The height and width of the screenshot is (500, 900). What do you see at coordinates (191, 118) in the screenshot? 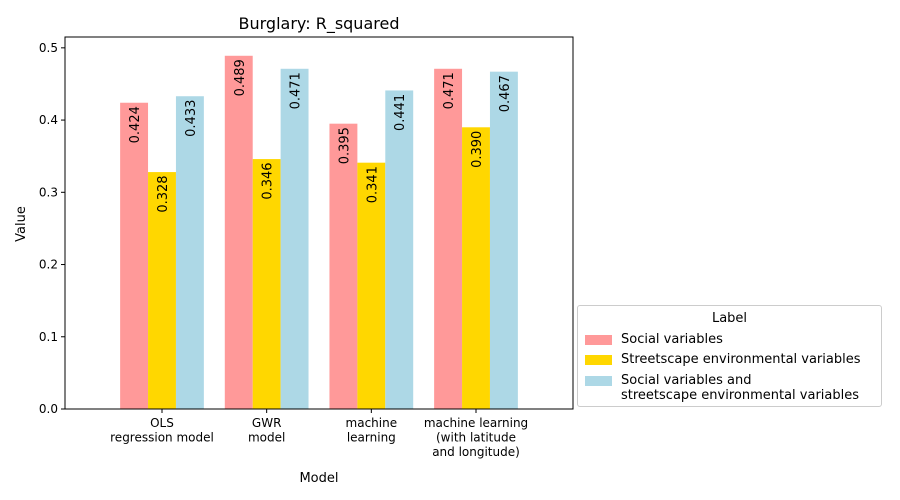
I see `bar-value-label: 0.433` at bounding box center [191, 118].